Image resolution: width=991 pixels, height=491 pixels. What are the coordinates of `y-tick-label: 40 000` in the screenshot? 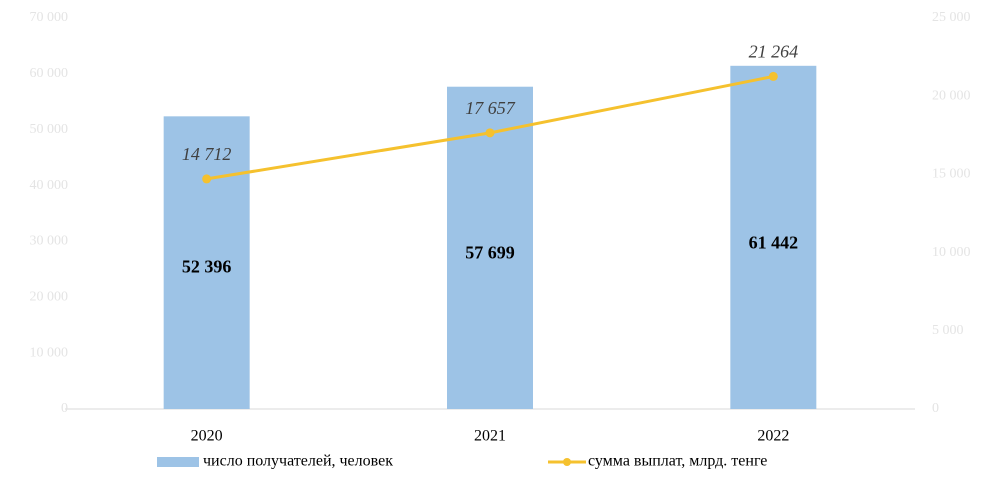 It's located at (49, 185).